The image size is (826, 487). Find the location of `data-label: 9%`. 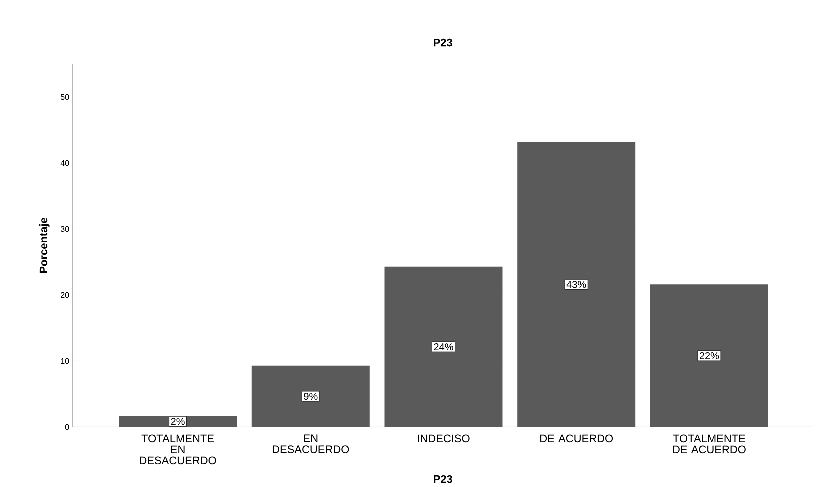

data-label: 9% is located at coordinates (311, 396).